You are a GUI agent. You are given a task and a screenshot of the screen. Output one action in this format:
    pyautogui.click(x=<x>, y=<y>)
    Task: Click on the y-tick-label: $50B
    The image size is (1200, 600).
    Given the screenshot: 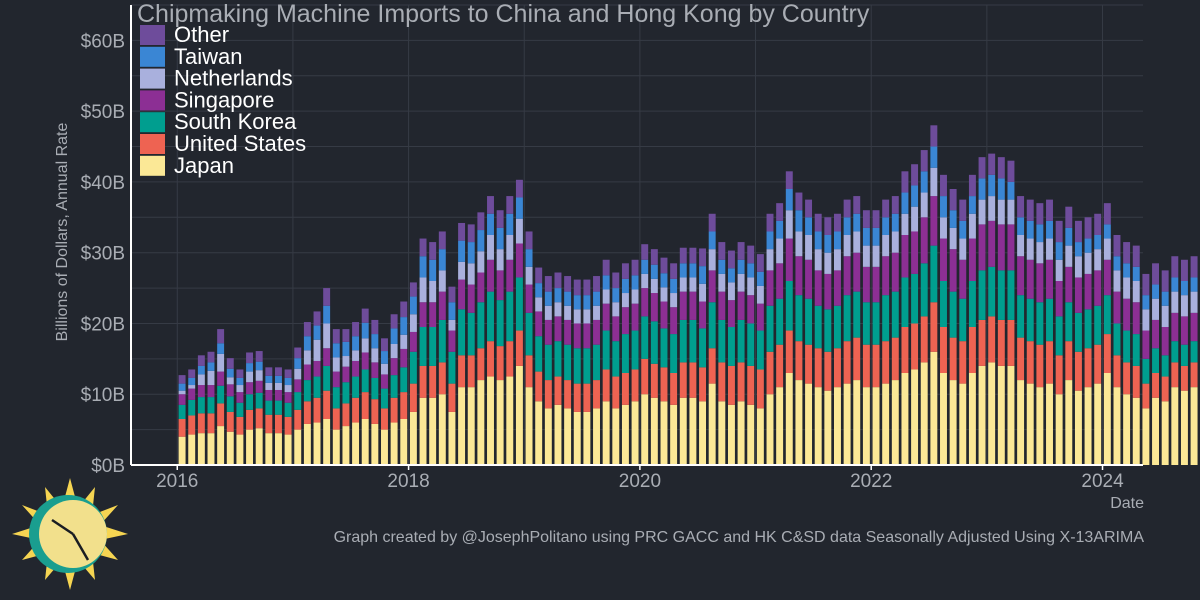 What is the action you would take?
    pyautogui.click(x=103, y=112)
    